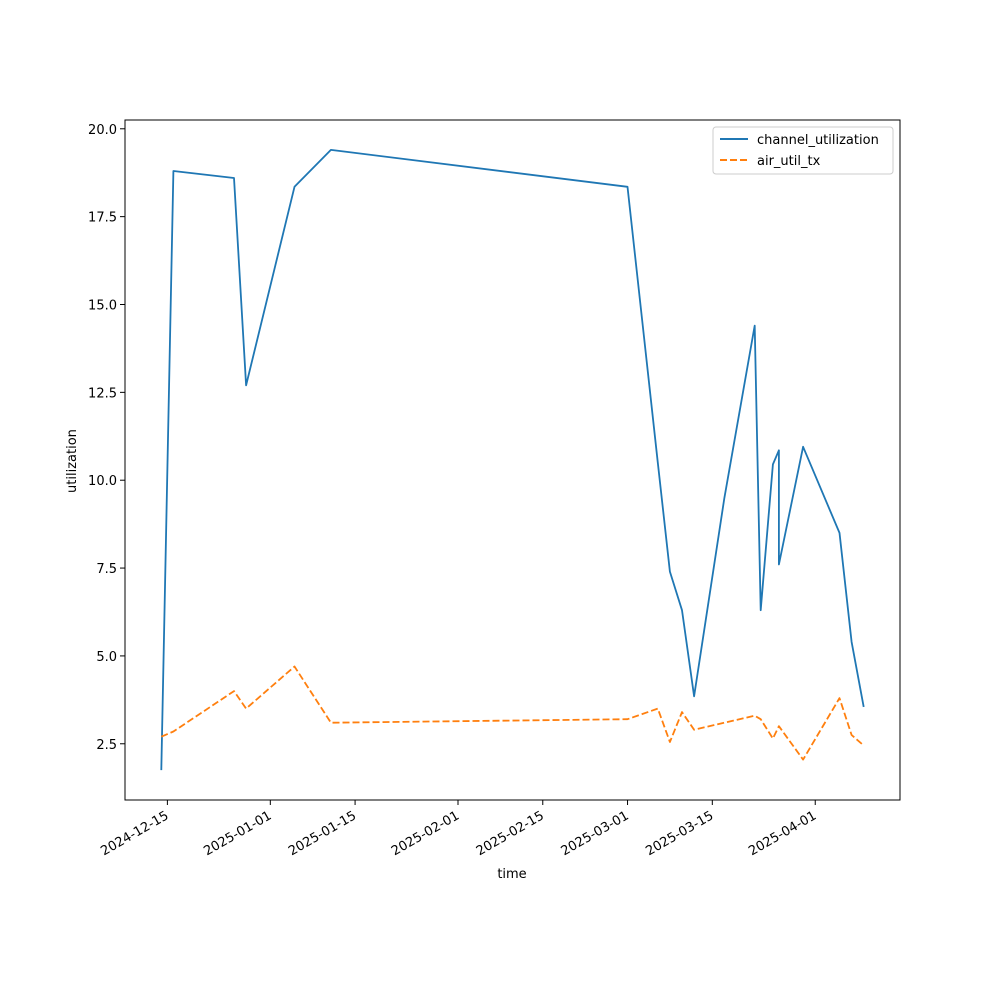  Describe the element at coordinates (106, 438) in the screenshot. I see `y-axis: 2.5 5.0 7.5 10.0 12.5 15.0 17.5 20.0` at that location.